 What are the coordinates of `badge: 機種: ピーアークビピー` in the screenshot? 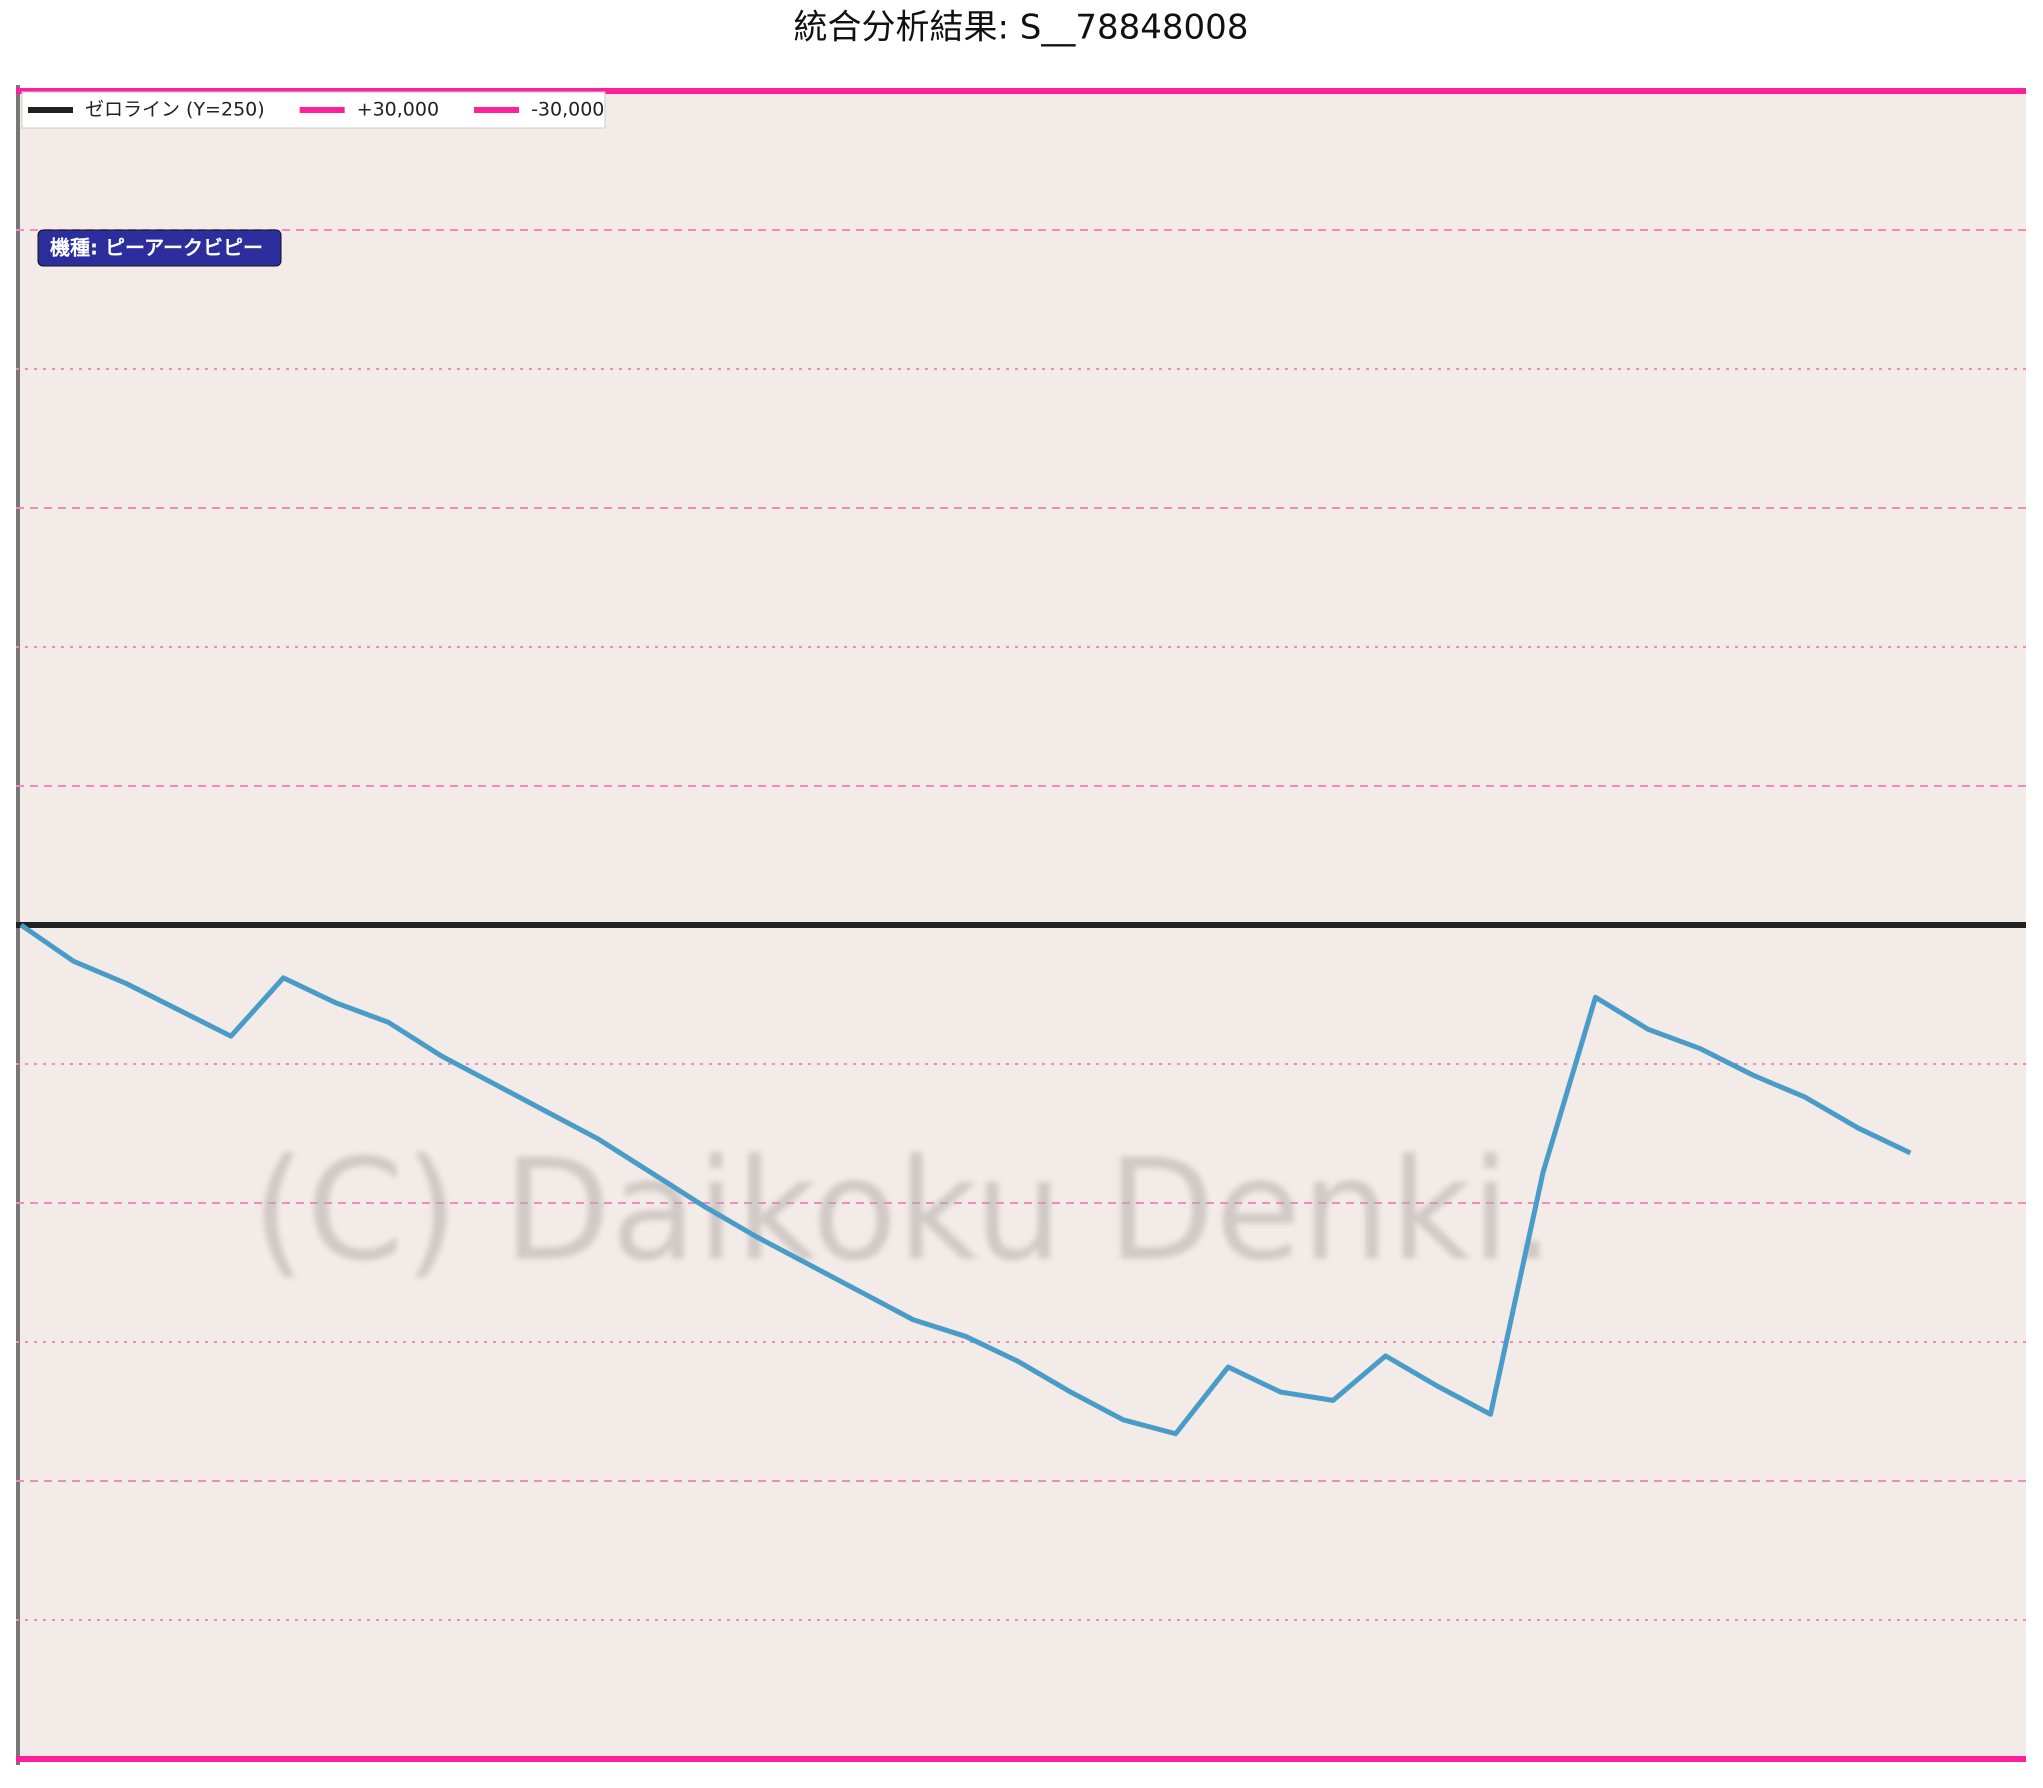 It's located at (159, 248).